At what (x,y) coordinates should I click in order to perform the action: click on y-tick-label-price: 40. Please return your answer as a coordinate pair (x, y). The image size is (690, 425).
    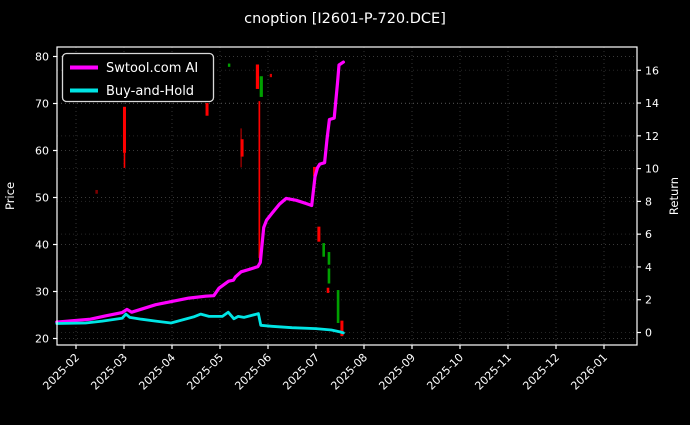
    Looking at the image, I should click on (42, 245).